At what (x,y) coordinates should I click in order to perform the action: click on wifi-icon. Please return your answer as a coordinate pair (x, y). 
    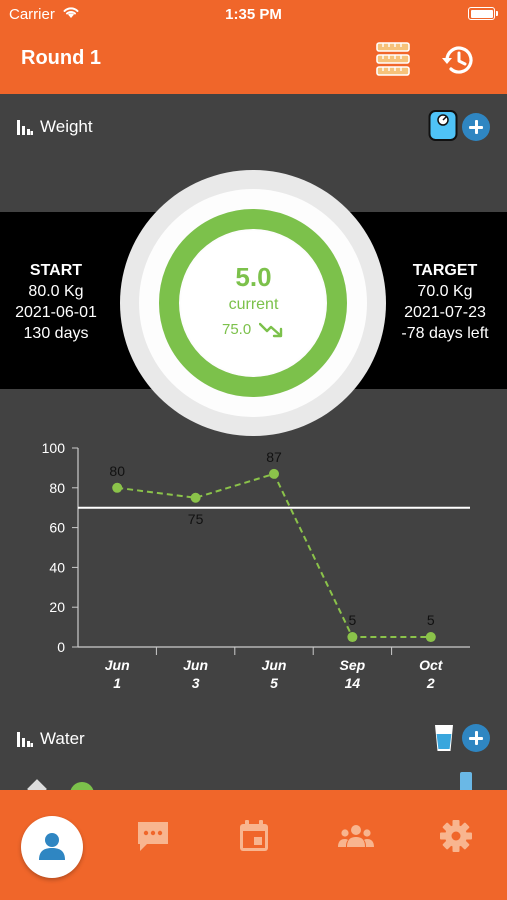
    Looking at the image, I should click on (71, 12).